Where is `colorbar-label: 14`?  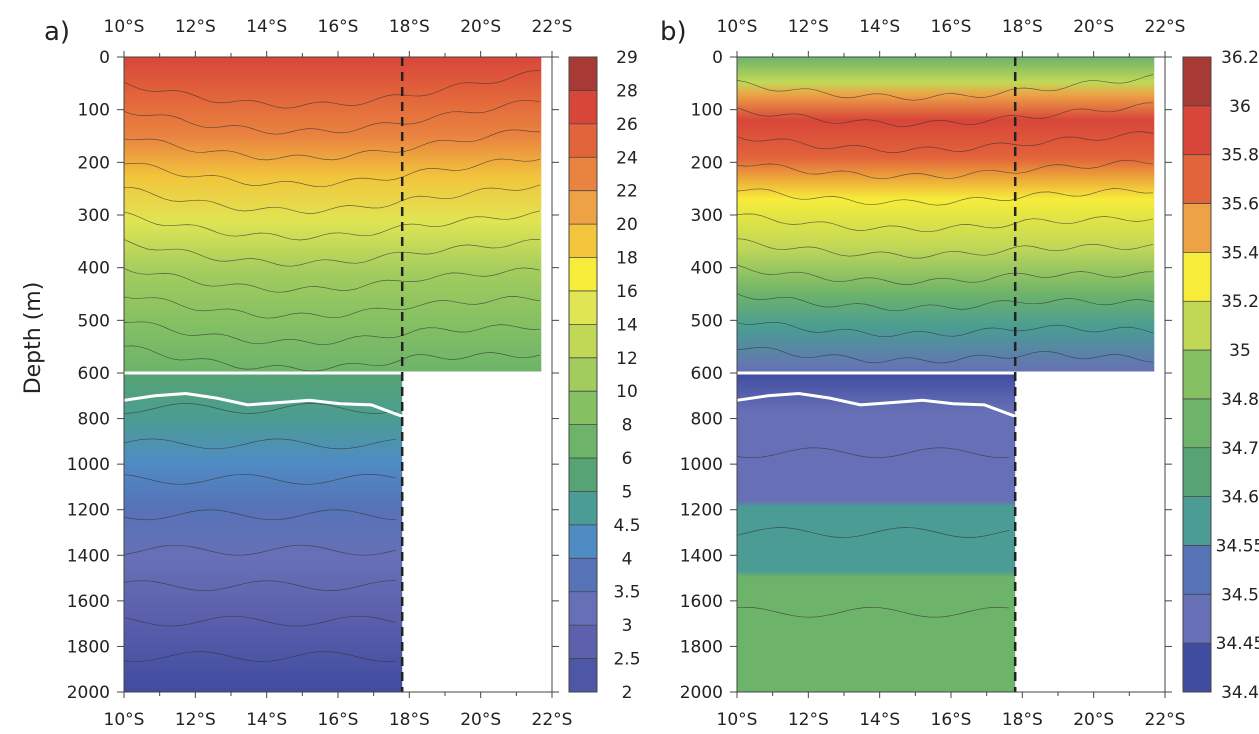
colorbar-label: 14 is located at coordinates (627, 325).